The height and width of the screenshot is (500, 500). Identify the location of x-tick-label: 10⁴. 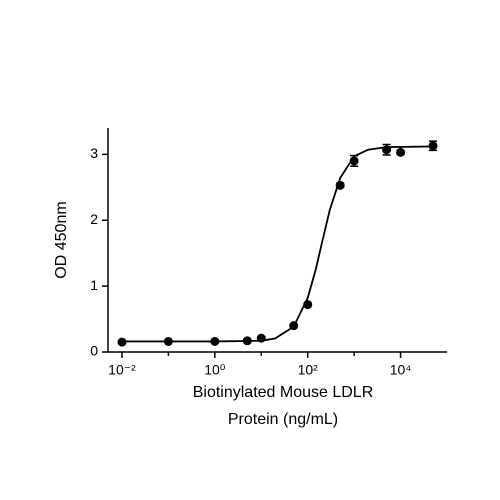
(401, 370).